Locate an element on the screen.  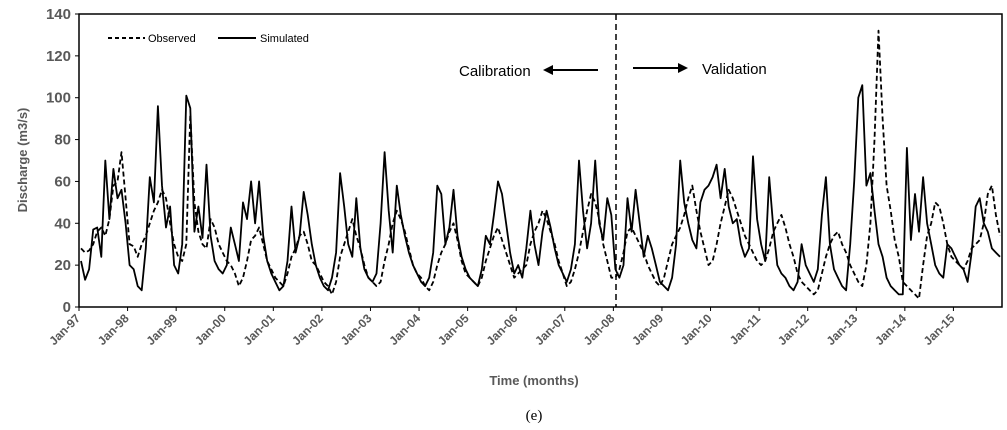
legend-observed-label: Observed is located at coordinates (172, 39).